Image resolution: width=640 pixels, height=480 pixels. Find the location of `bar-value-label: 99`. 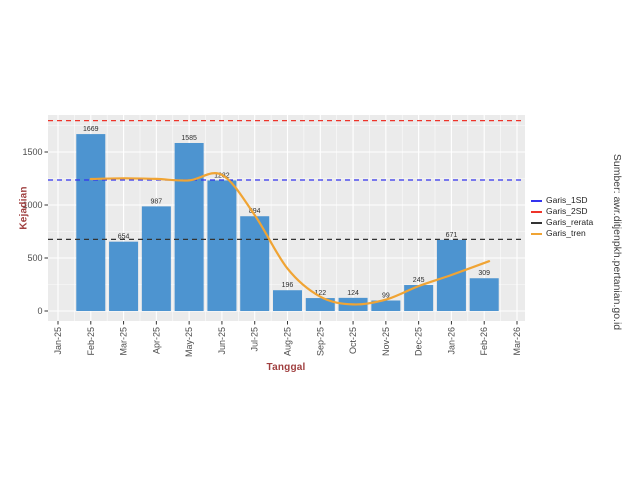

bar-value-label: 99 is located at coordinates (386, 296).